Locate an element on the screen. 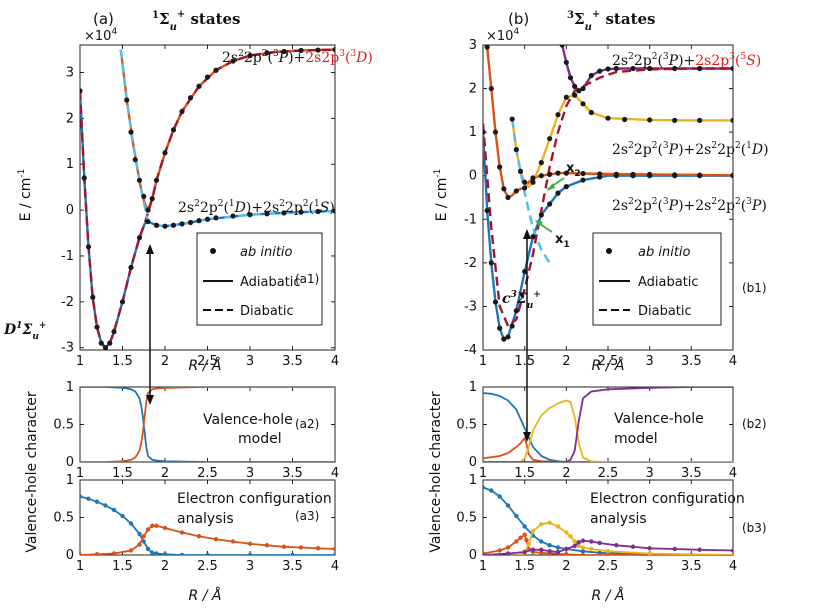 This screenshot has width=830, height=610. text-box-a2-line2: model is located at coordinates (260, 439).